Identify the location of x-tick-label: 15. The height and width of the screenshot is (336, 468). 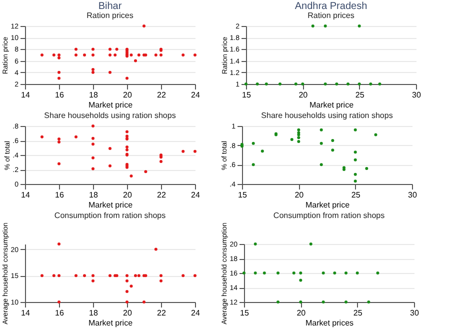
(247, 95).